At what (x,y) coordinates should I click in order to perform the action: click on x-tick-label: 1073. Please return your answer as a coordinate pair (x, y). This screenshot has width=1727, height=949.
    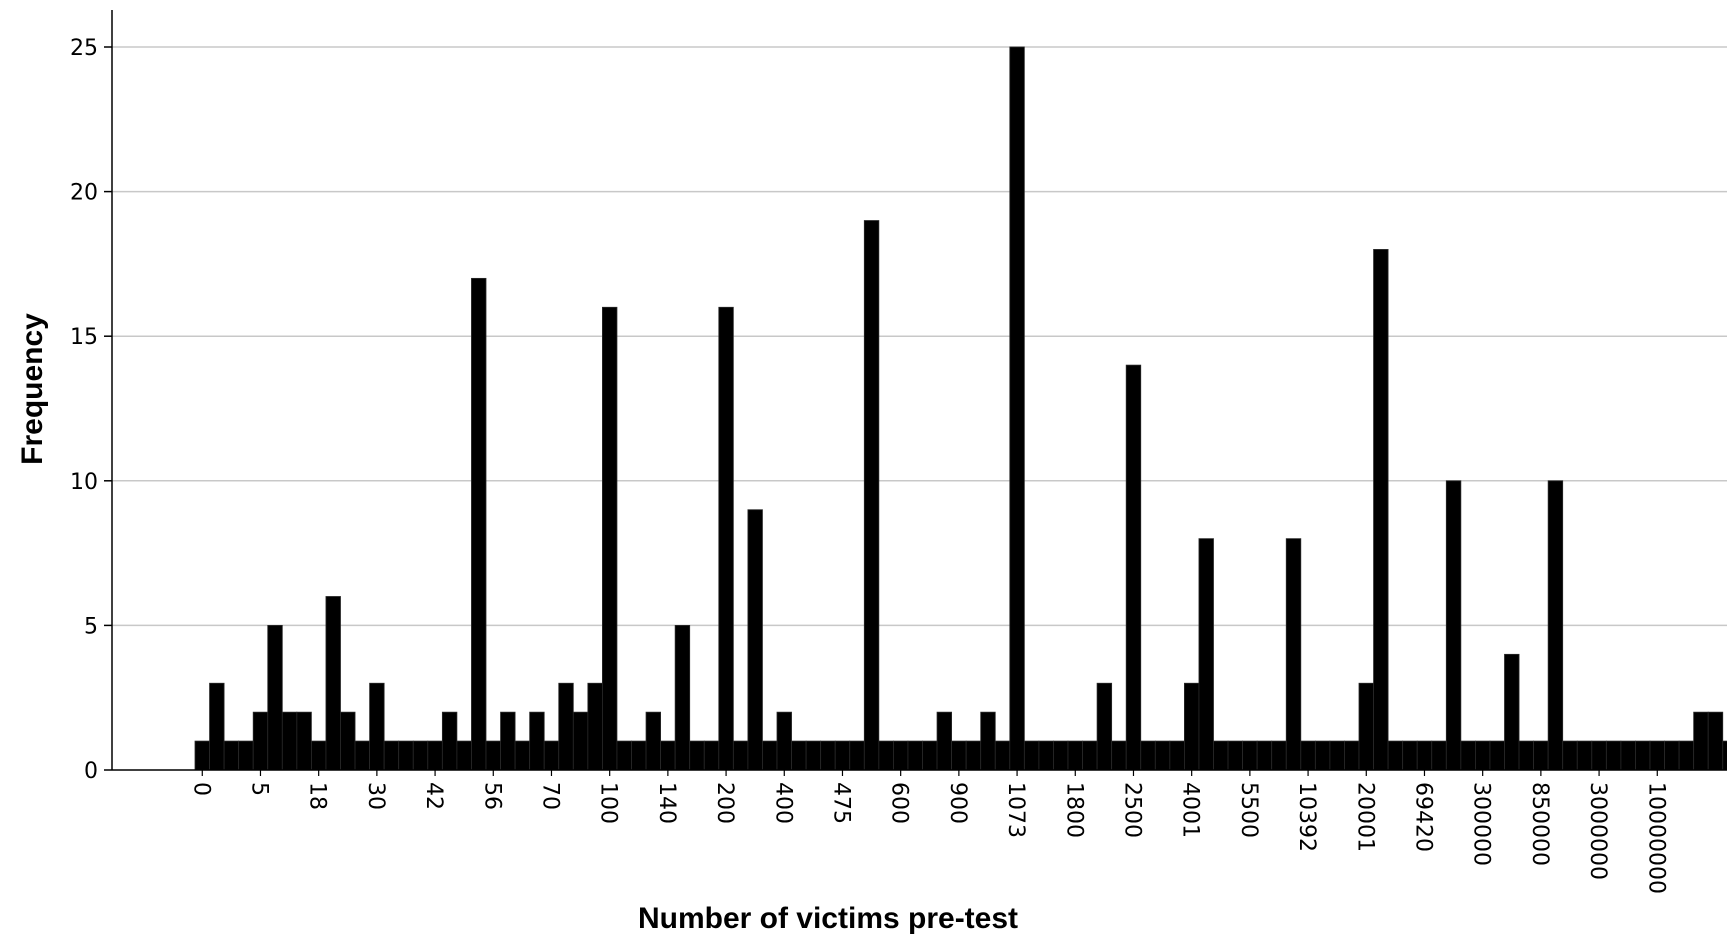
    Looking at the image, I should click on (1015, 810).